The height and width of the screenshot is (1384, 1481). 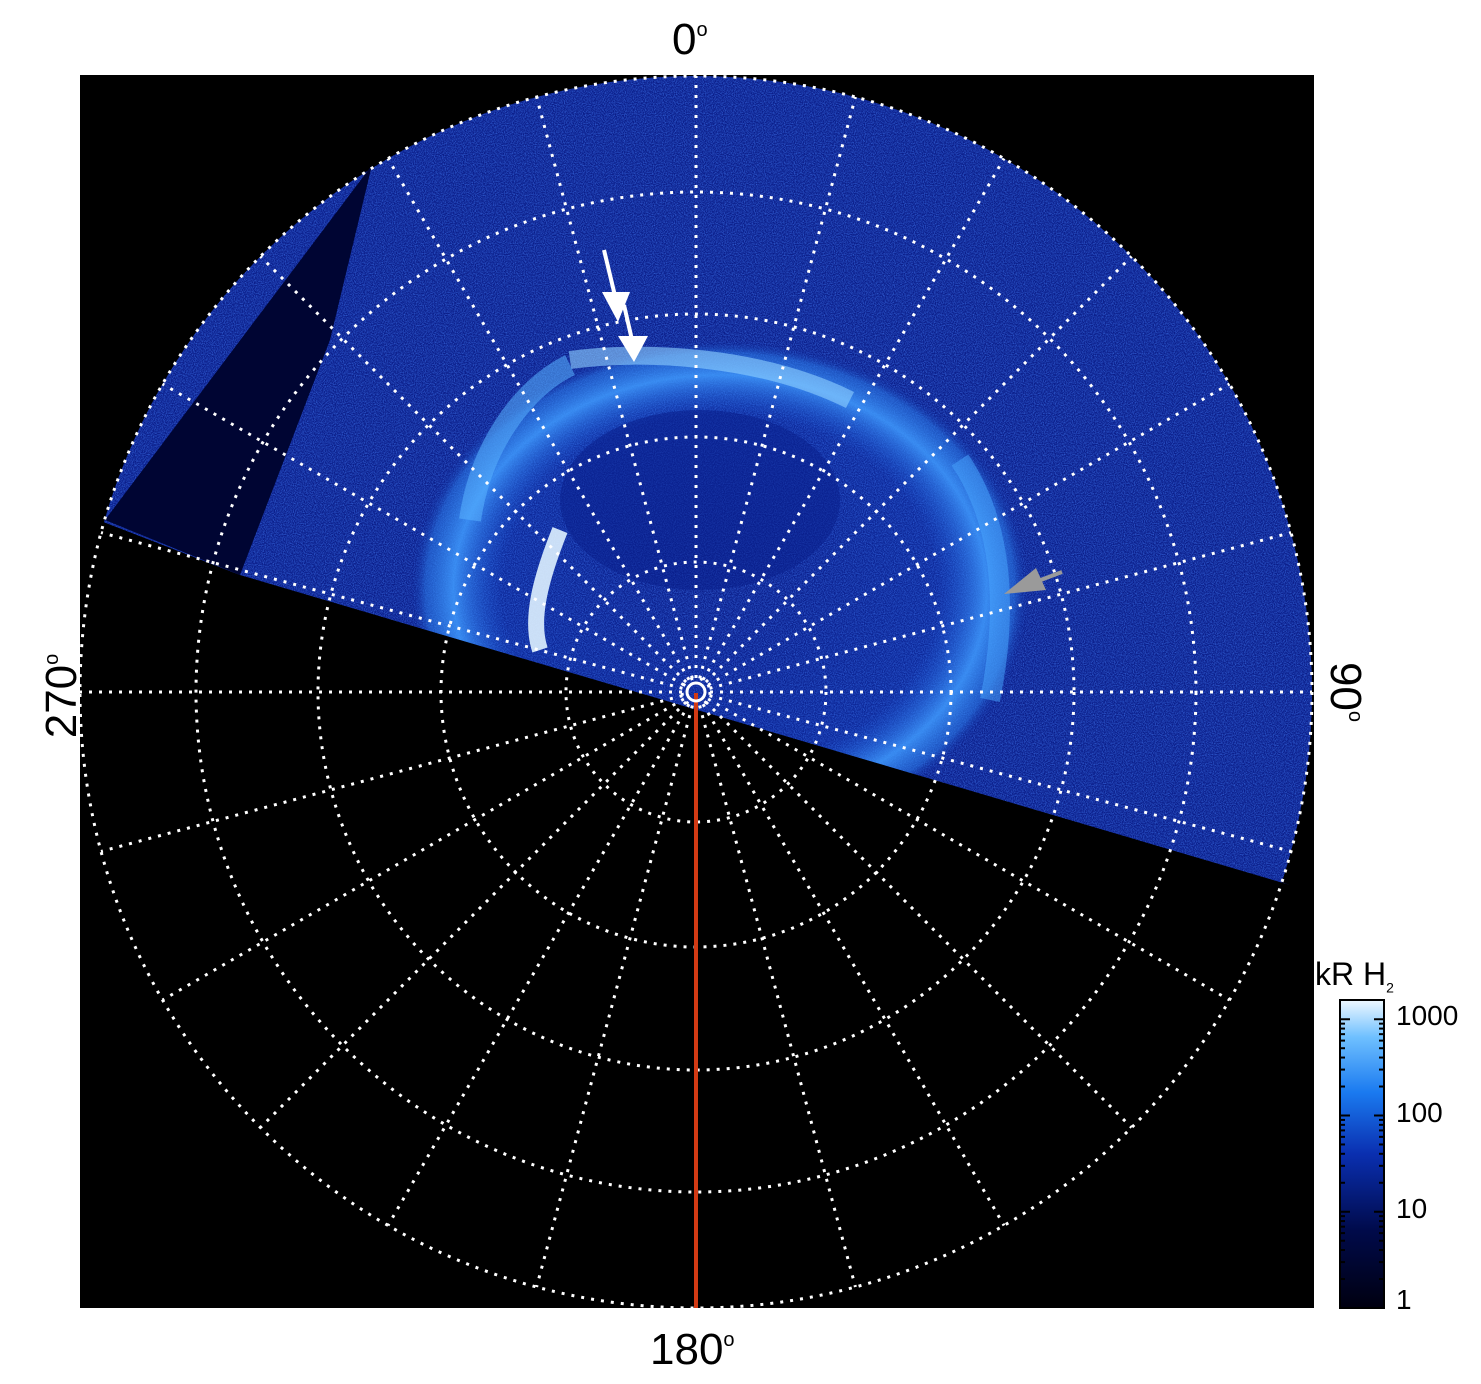 I want to click on colorbar-title: kR H2, so click(x=1354, y=976).